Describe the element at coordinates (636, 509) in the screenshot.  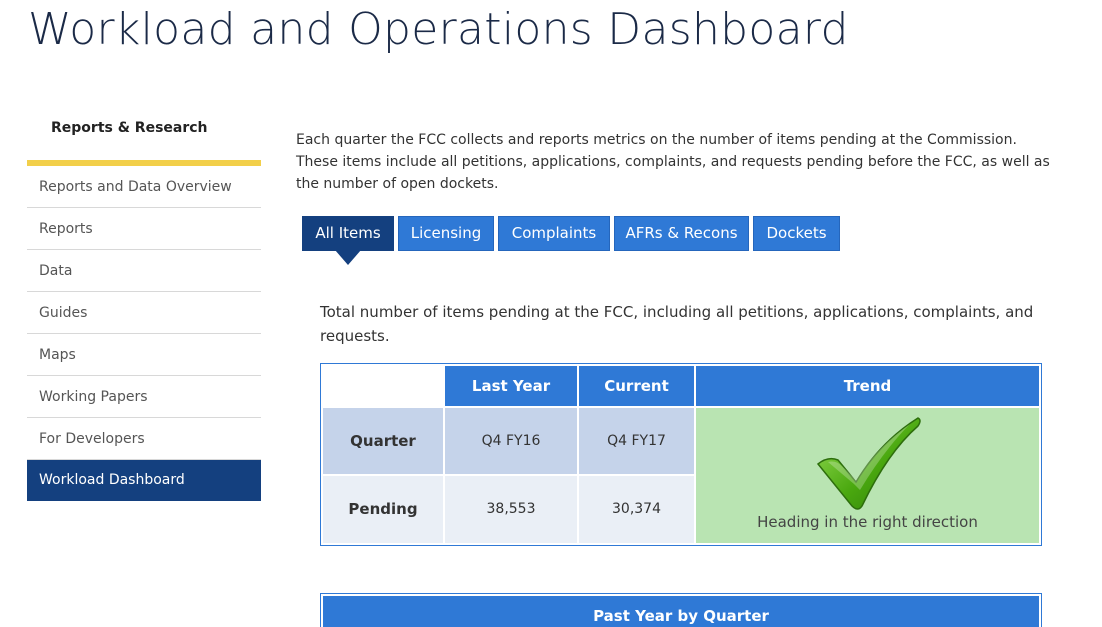
I see `cell-pending-current: 30,374` at that location.